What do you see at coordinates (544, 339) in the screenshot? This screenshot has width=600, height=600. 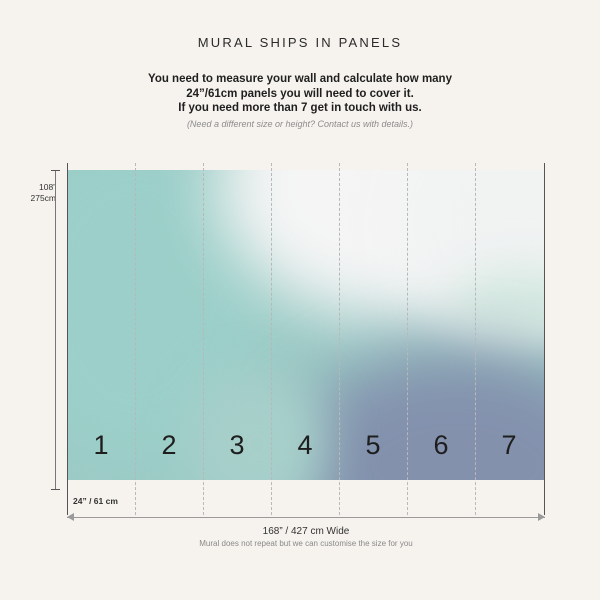 I see `panel-edge-right` at bounding box center [544, 339].